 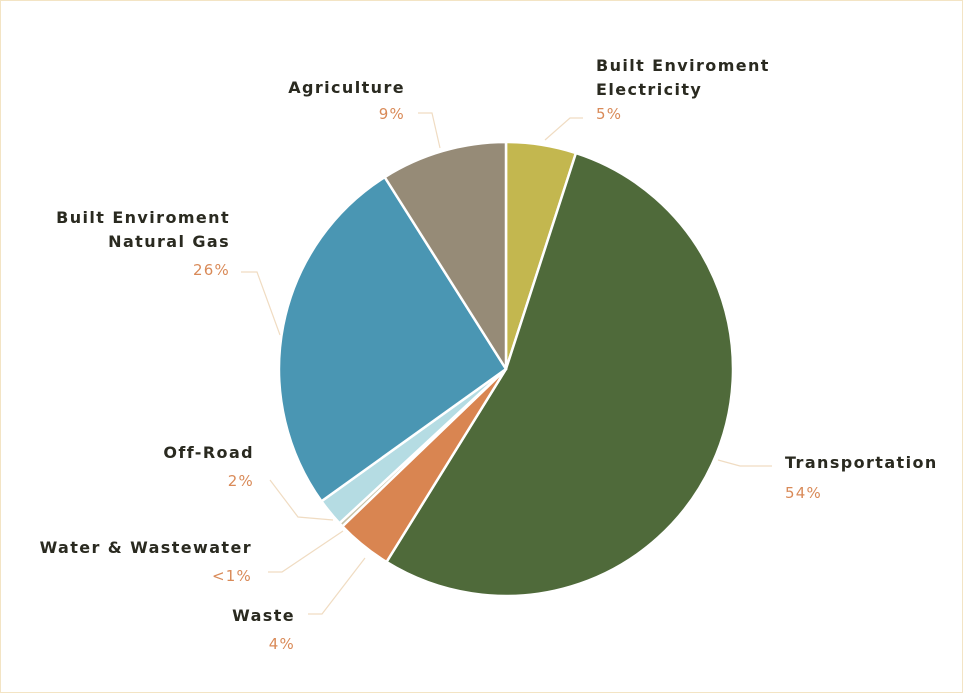 I want to click on label-water: Water & Wastewater <1%, so click(x=146, y=562).